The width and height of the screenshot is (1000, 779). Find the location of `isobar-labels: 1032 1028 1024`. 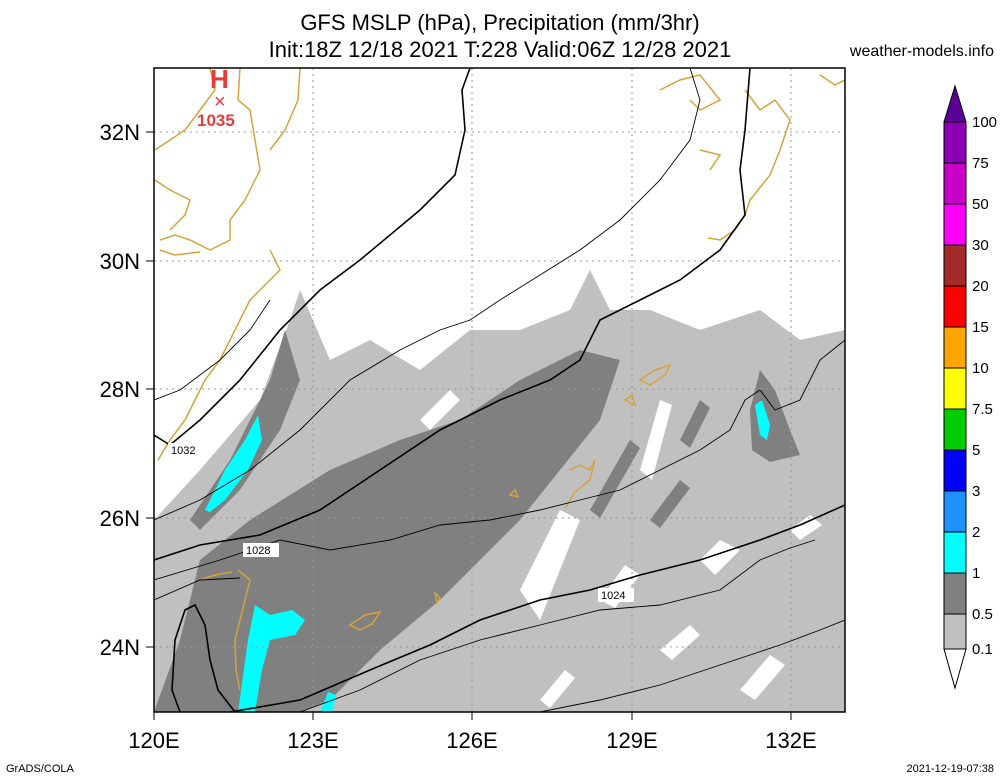

isobar-labels: 1032 1028 1024 is located at coordinates (401, 522).